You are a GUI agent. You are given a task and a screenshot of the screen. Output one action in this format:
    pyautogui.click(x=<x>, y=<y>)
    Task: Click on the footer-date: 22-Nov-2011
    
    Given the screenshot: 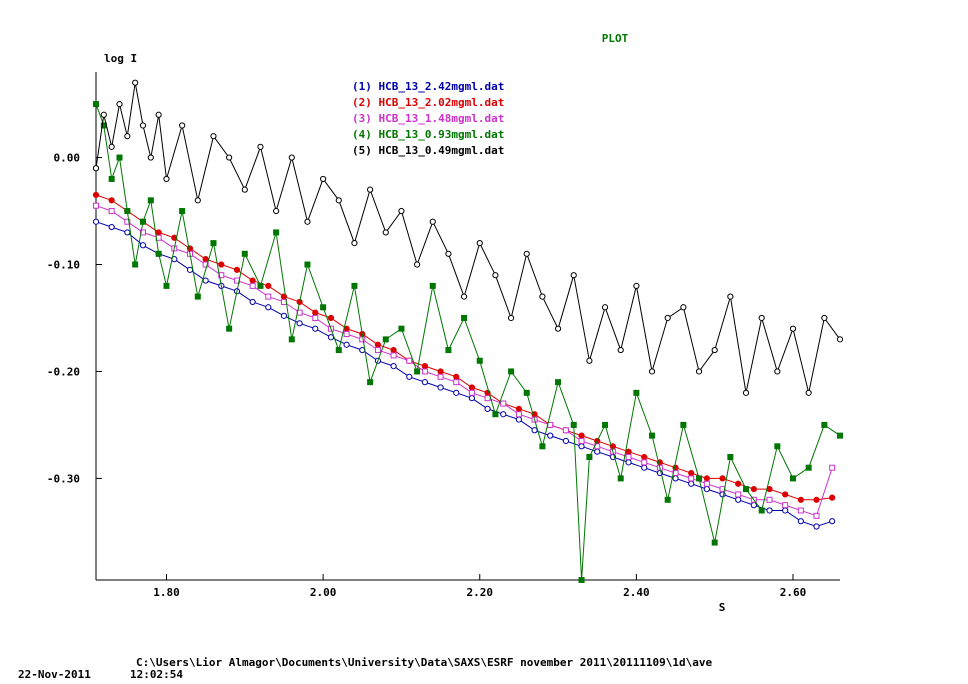 What is the action you would take?
    pyautogui.click(x=54, y=674)
    